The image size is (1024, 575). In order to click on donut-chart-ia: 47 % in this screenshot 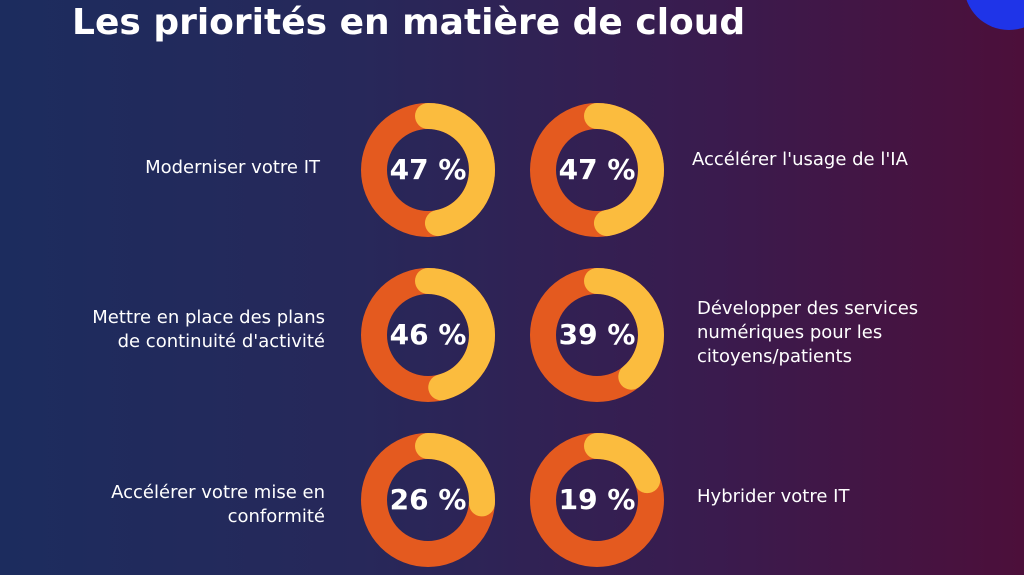, I will do `click(597, 170)`.